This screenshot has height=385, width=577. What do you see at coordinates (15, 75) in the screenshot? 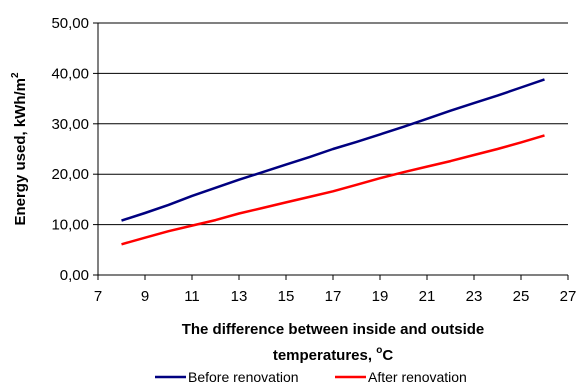
I see `y-axis-title-sup: 2` at bounding box center [15, 75].